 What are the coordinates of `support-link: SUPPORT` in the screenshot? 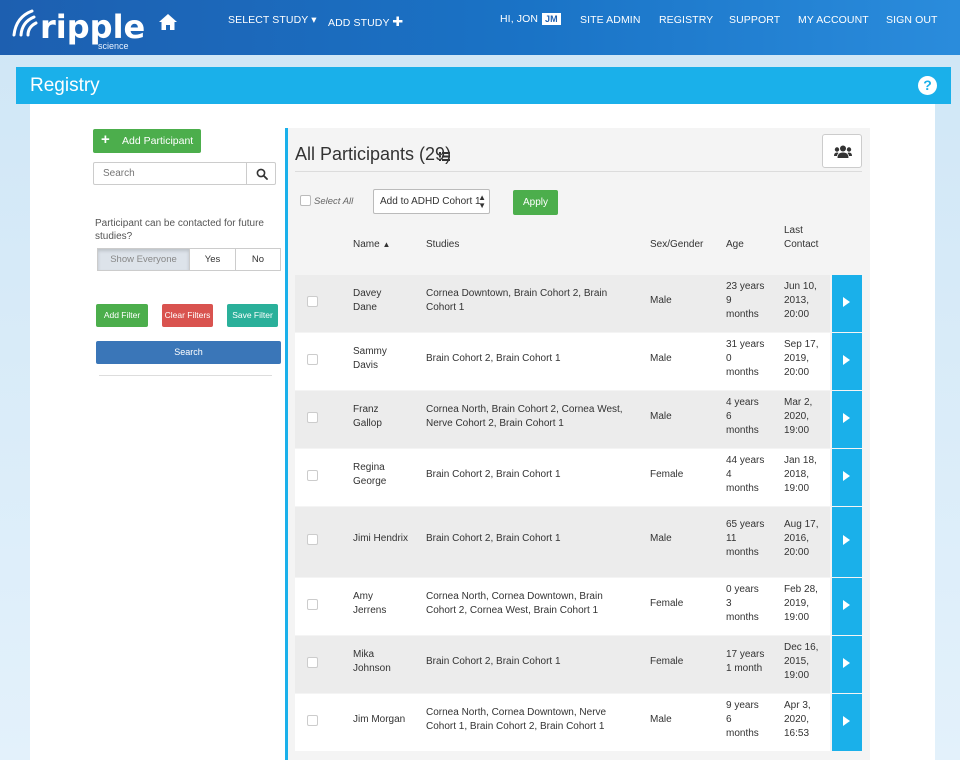 It's located at (755, 20).